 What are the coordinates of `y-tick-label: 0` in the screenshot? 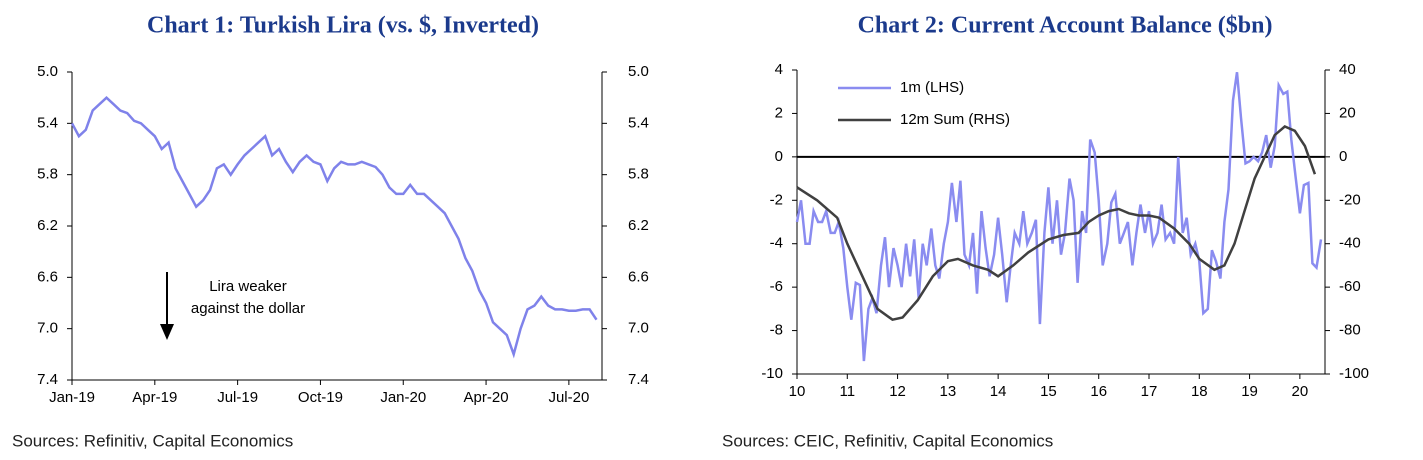 It's located at (779, 156).